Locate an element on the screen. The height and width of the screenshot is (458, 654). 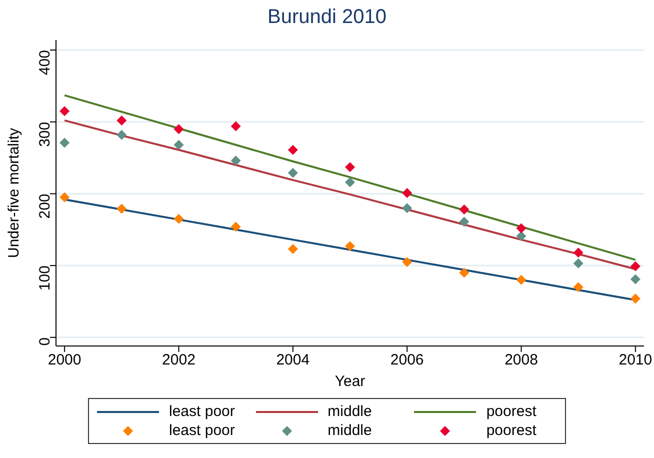
y-axis-title: Under-five mortality is located at coordinates (13, 192).